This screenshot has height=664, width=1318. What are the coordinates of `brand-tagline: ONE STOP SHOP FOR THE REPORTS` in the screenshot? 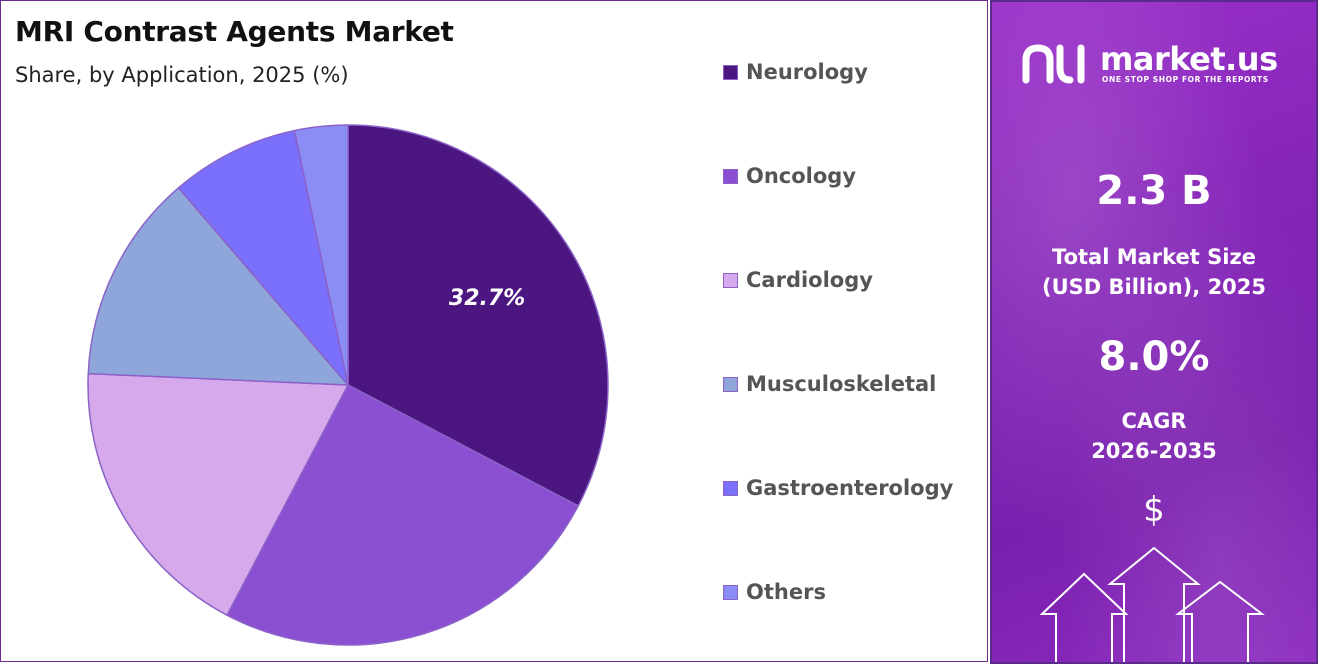 It's located at (1185, 79).